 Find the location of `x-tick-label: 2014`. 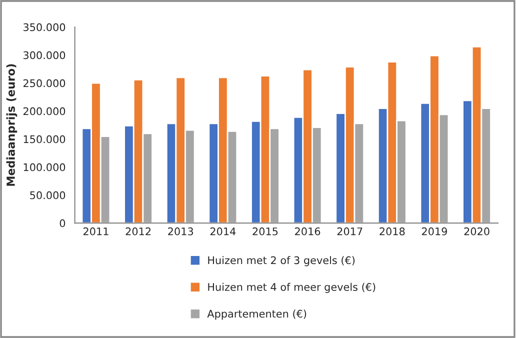

x-tick-label: 2014 is located at coordinates (223, 231).